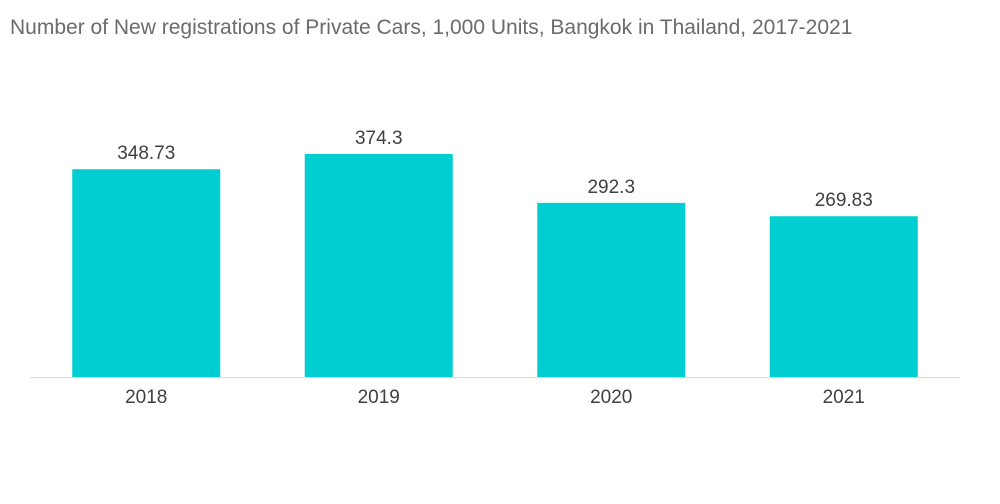  I want to click on data-label-2020: 292.3, so click(611, 187).